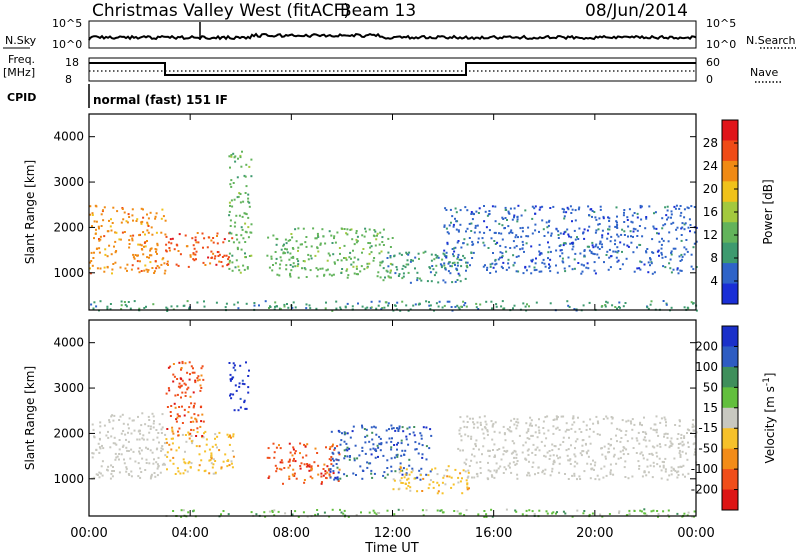 This screenshot has width=800, height=554. I want to click on nsky-label: N.Sky, so click(21, 40).